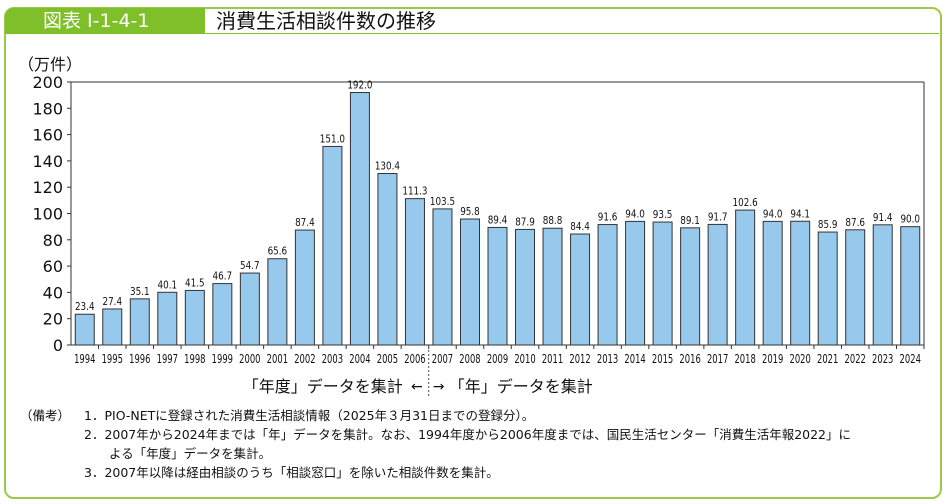  Describe the element at coordinates (417, 387) in the screenshot. I see `arrow-left-icon: ←` at that location.